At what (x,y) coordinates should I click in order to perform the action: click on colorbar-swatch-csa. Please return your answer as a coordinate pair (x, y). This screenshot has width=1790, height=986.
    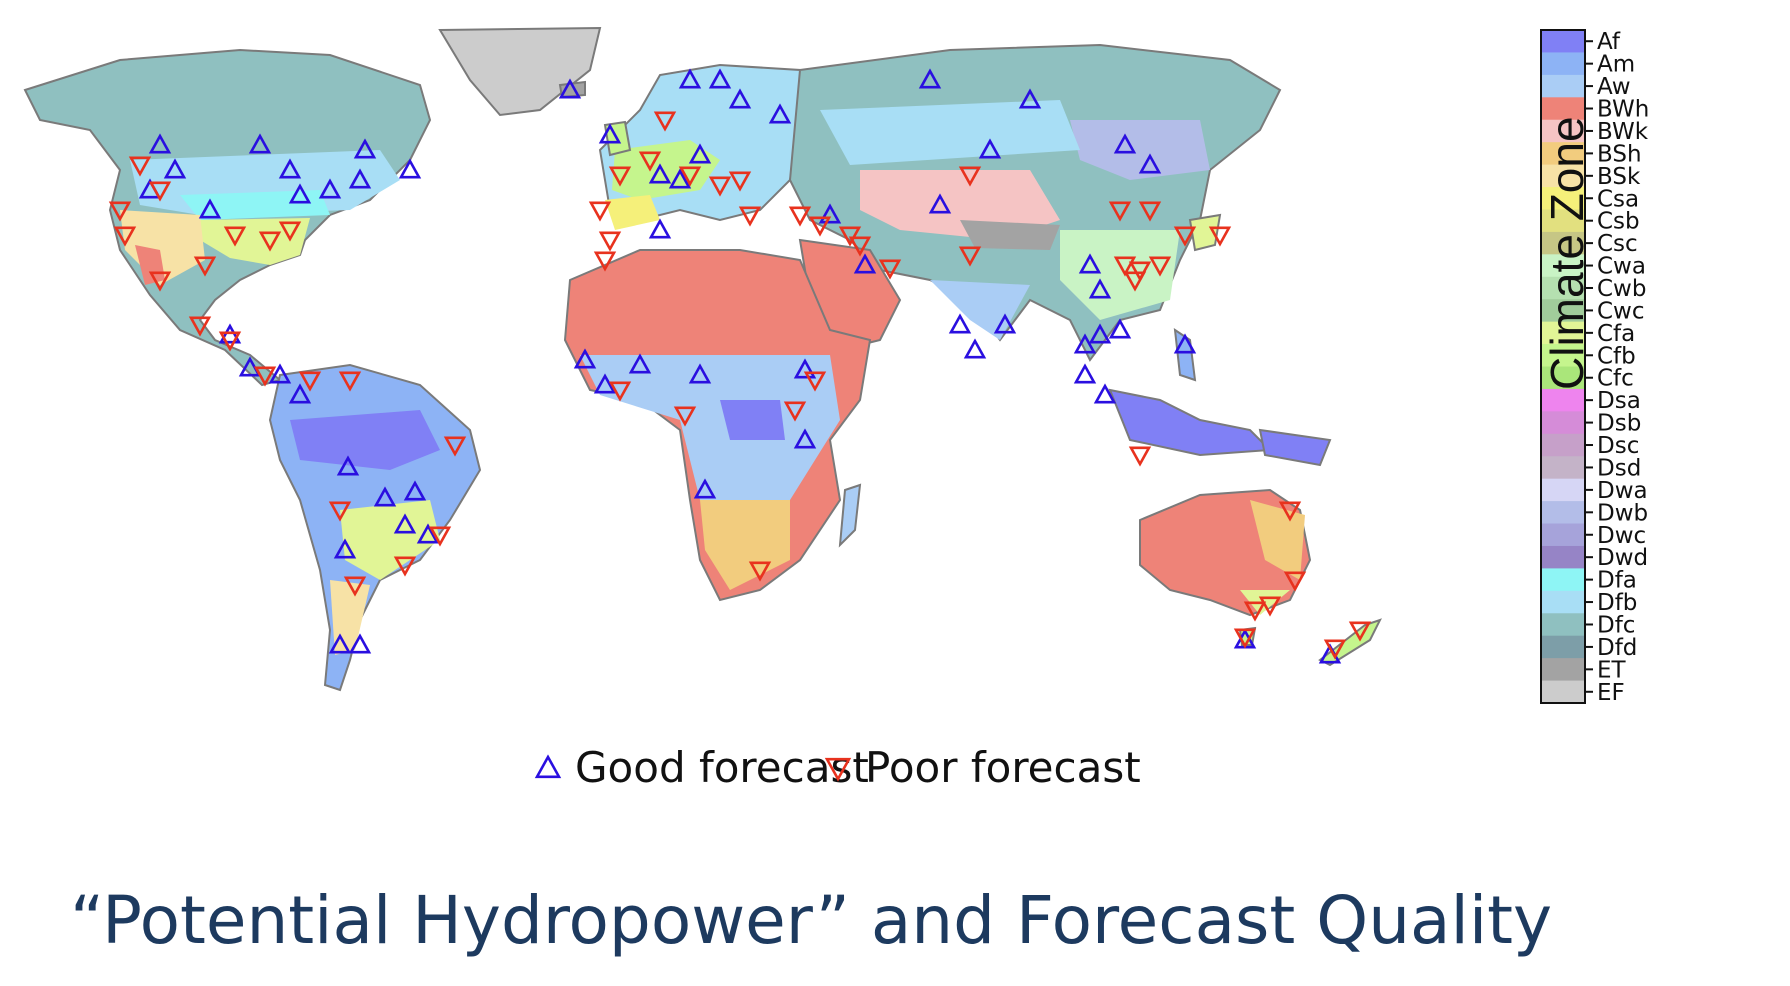
    Looking at the image, I should click on (1563, 198).